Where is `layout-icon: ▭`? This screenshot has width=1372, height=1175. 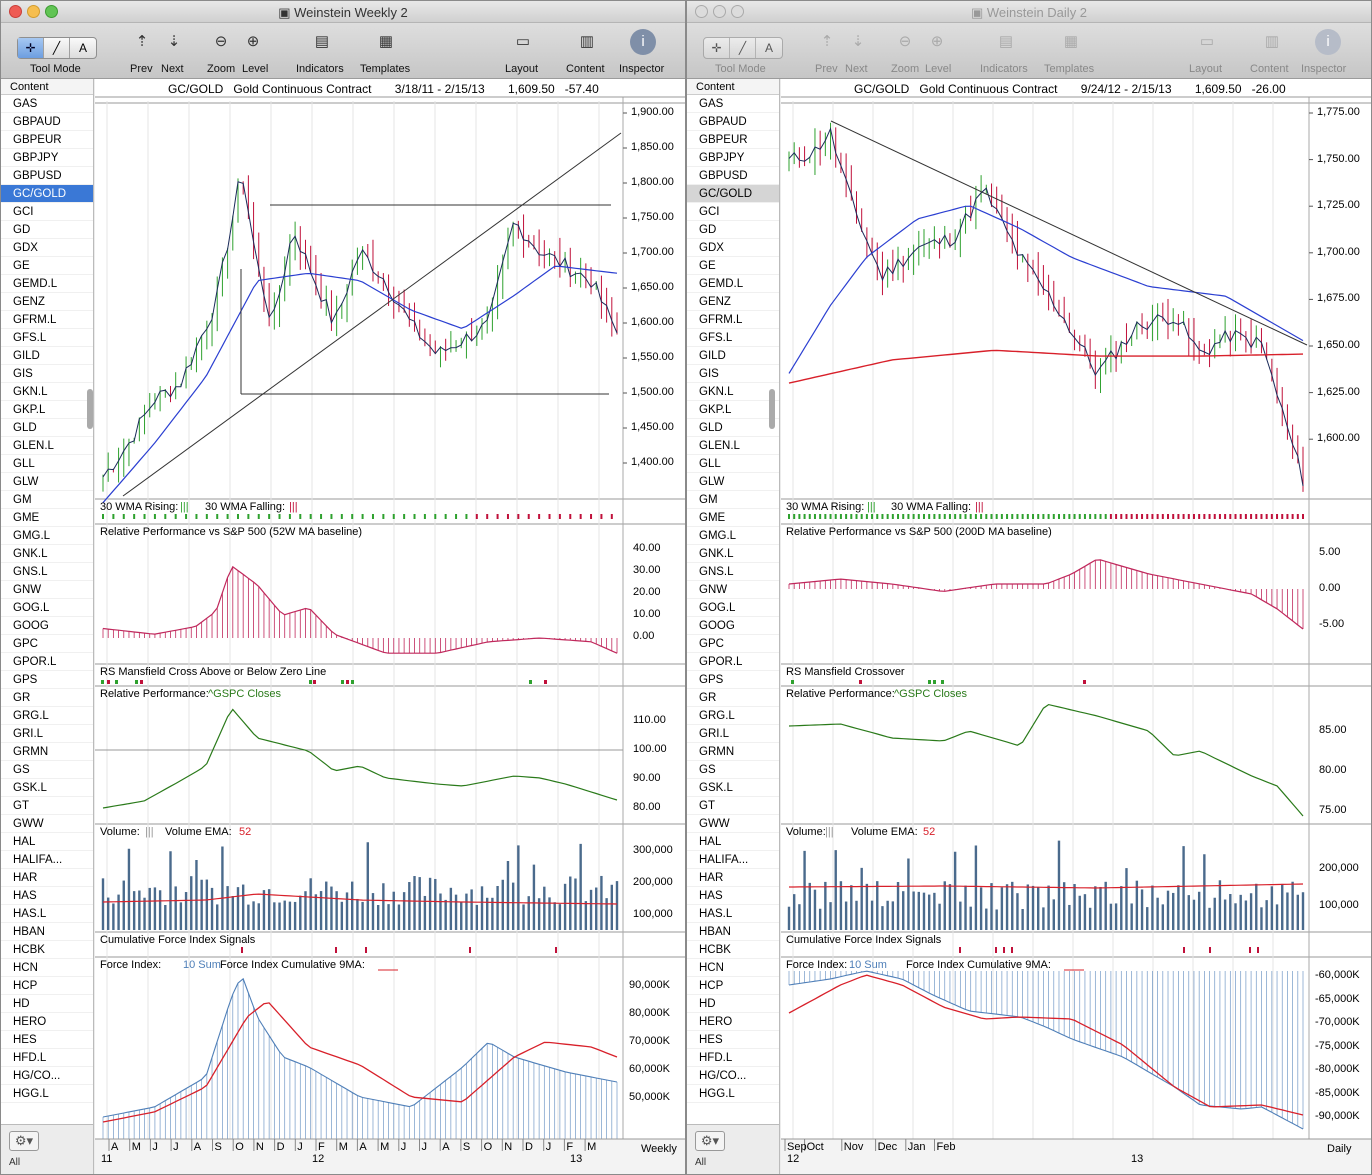 layout-icon: ▭ is located at coordinates (1207, 41).